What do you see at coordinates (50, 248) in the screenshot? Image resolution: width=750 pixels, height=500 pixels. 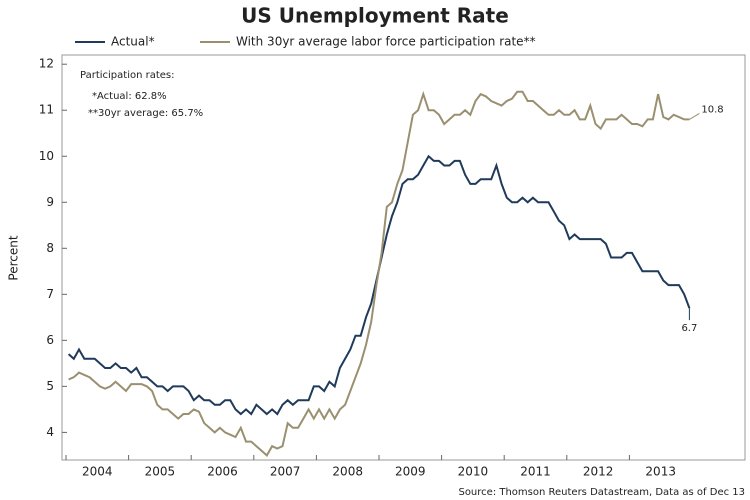 I see `y-tick-label: 8` at bounding box center [50, 248].